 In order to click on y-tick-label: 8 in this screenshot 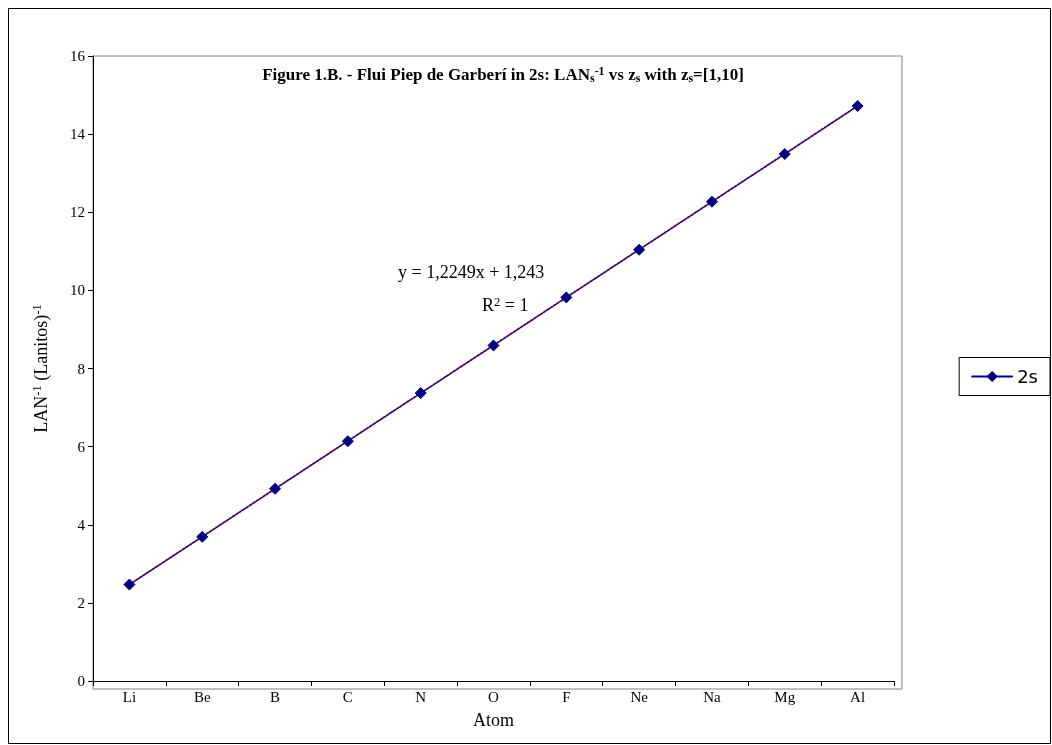, I will do `click(81, 368)`.